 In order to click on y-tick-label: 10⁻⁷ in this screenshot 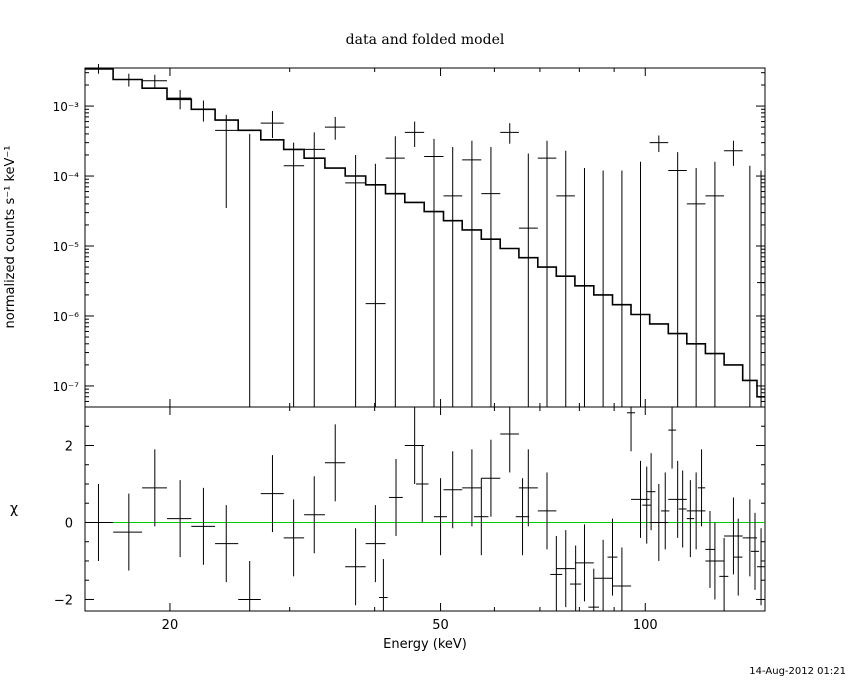, I will do `click(66, 387)`.